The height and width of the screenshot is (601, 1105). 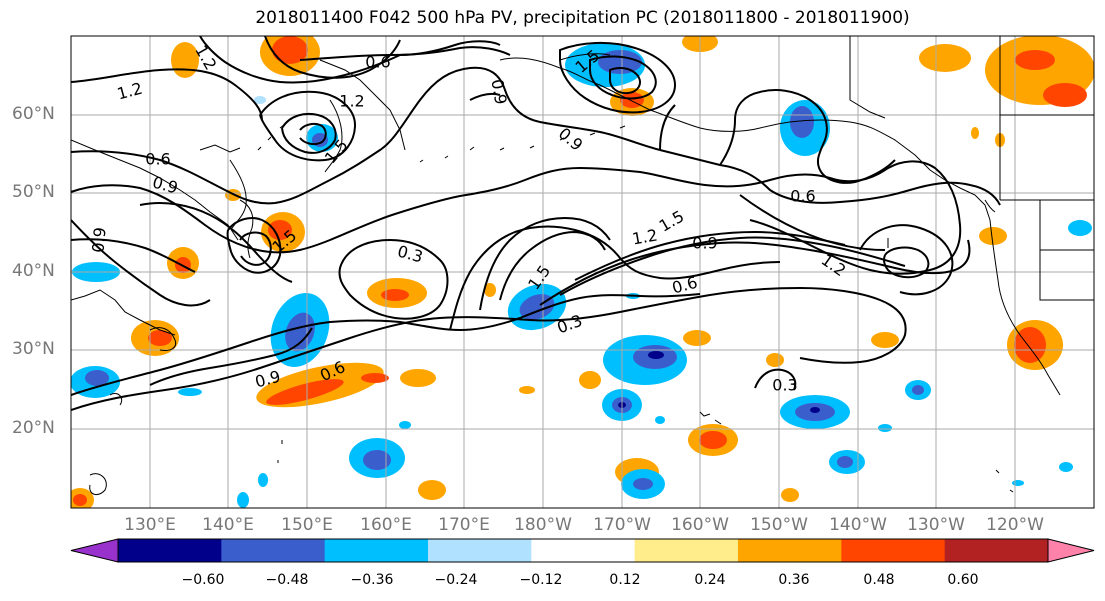 I want to click on lon-label-160e: 160°E, so click(x=386, y=525).